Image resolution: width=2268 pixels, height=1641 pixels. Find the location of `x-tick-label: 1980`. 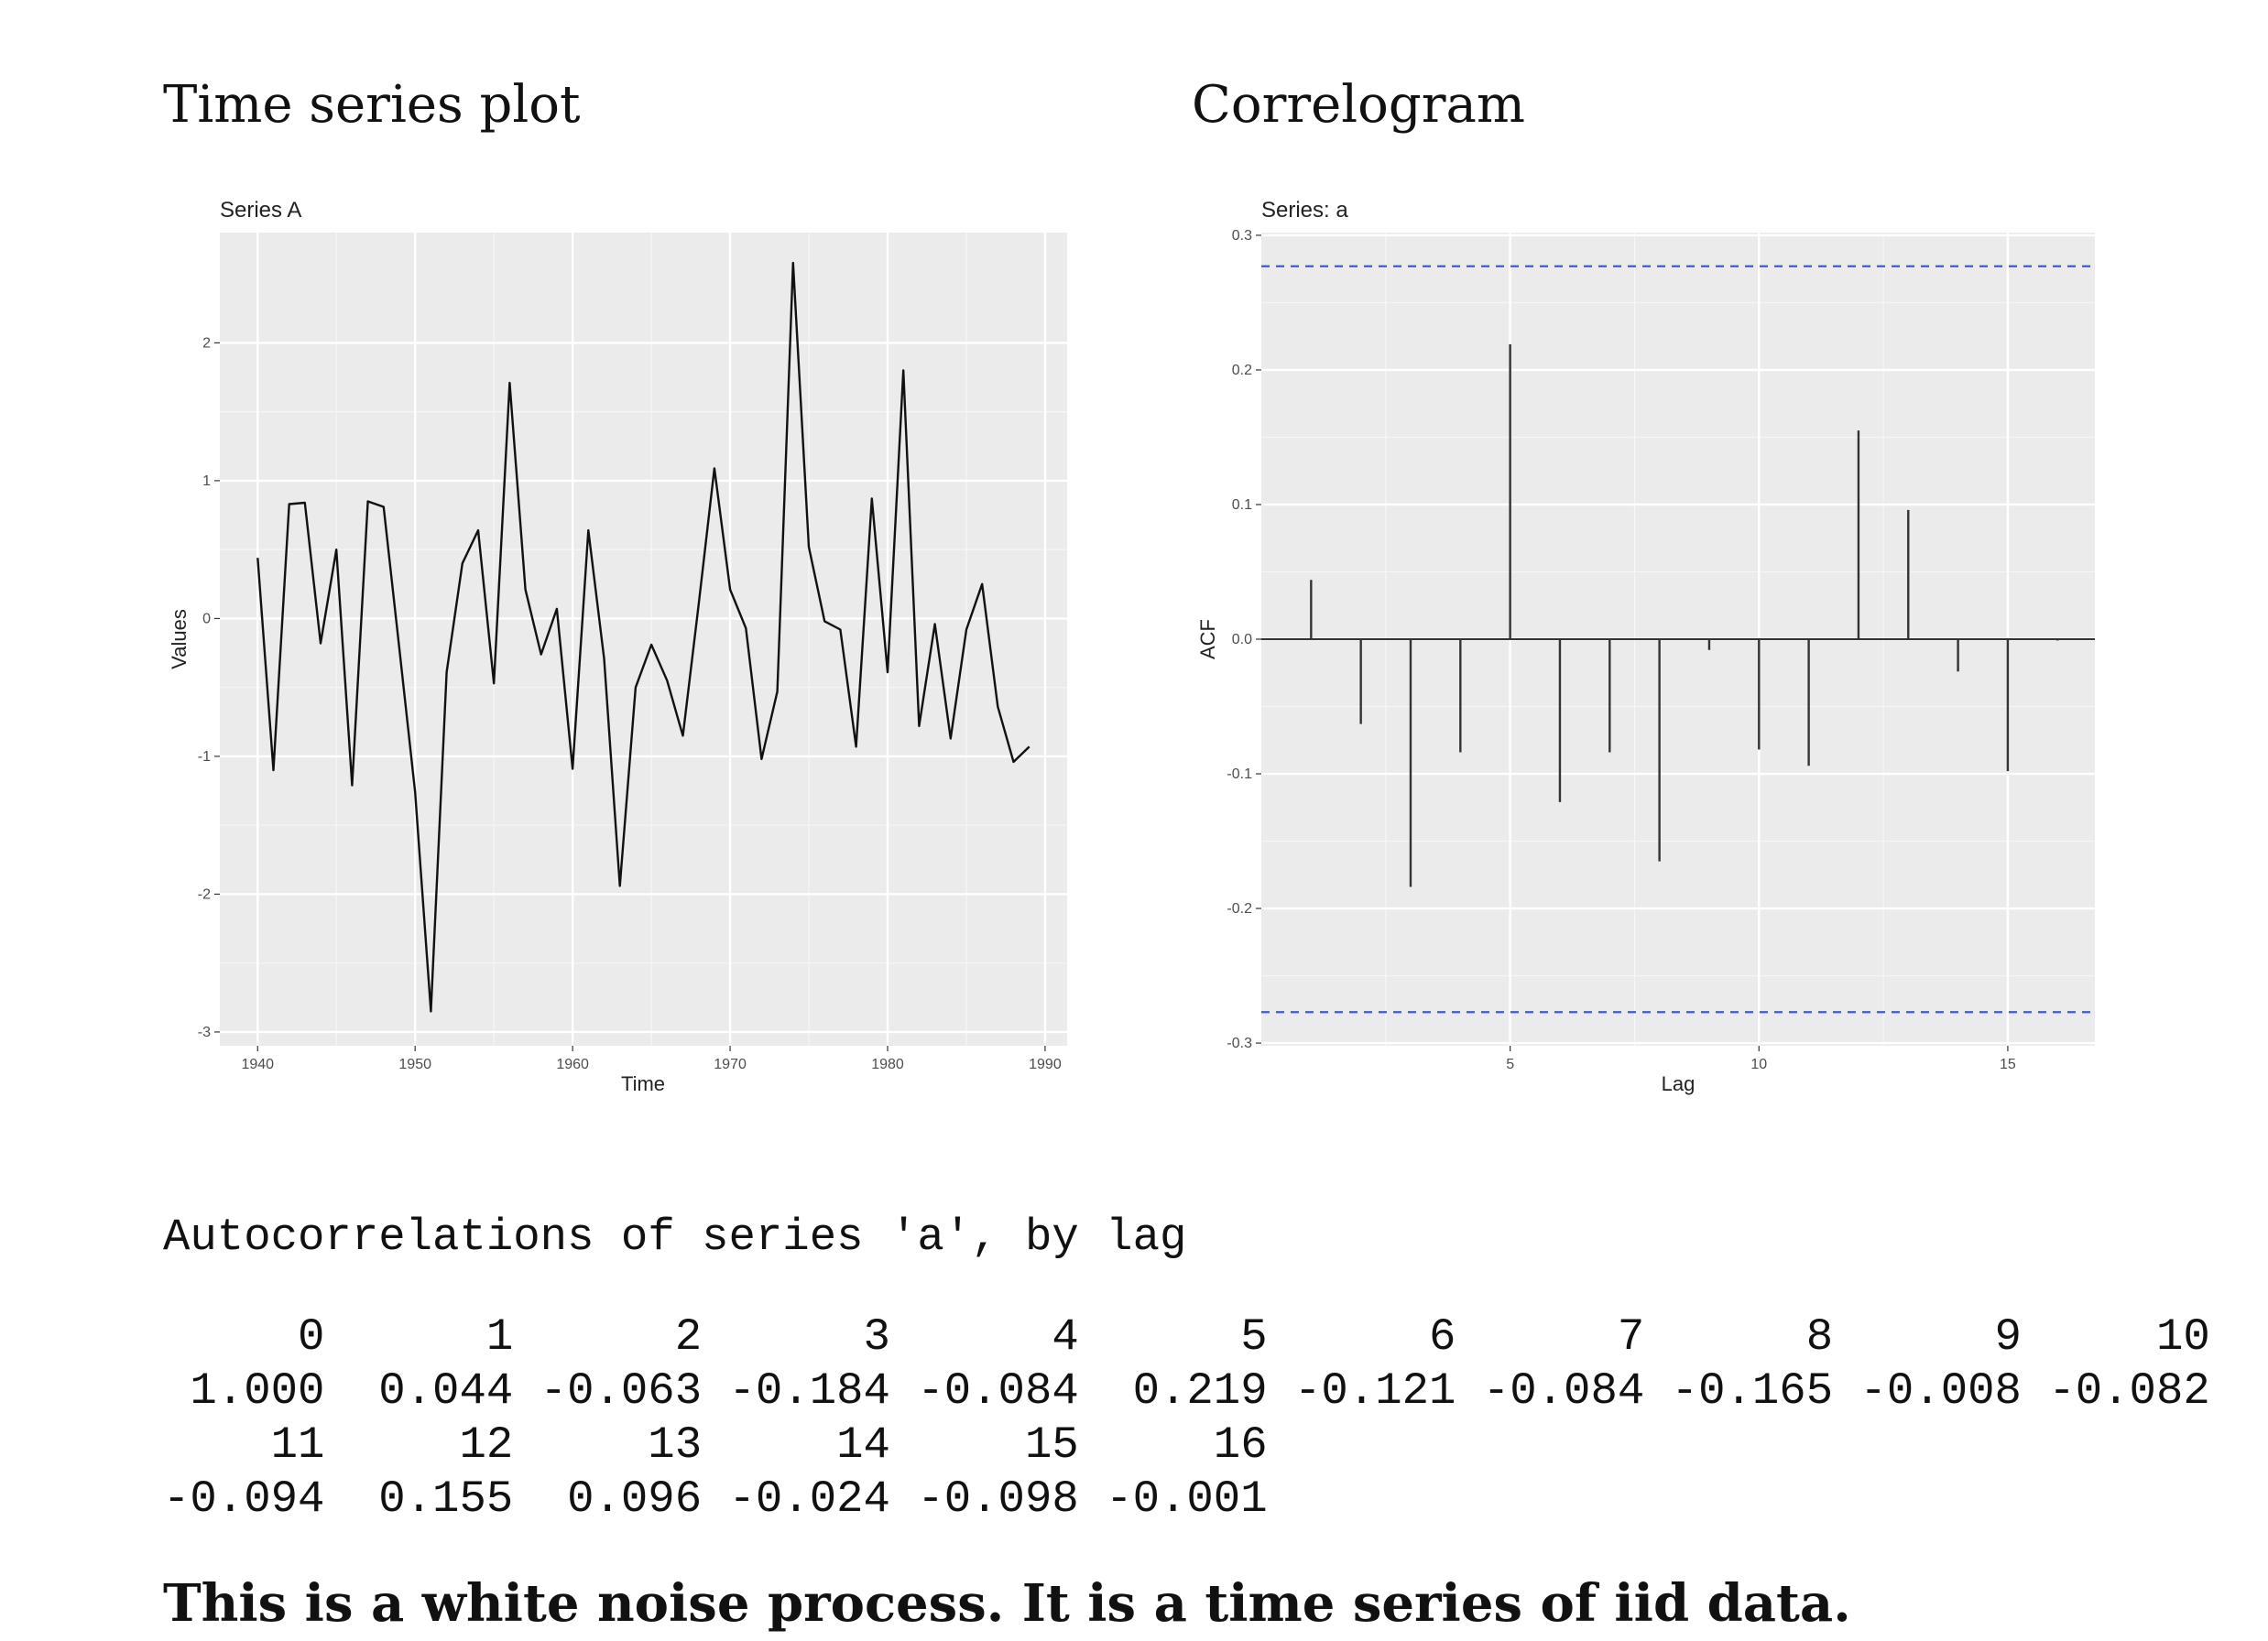

x-tick-label: 1980 is located at coordinates (887, 1064).